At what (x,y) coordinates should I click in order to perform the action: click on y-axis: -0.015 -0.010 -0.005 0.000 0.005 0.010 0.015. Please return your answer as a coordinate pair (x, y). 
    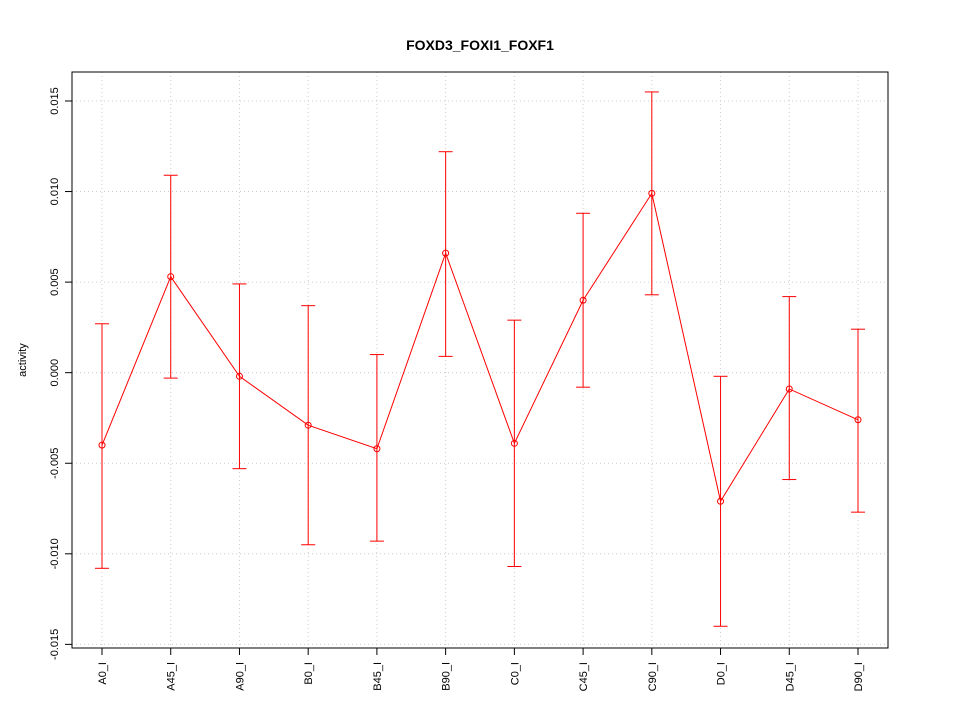
    Looking at the image, I should click on (61, 373).